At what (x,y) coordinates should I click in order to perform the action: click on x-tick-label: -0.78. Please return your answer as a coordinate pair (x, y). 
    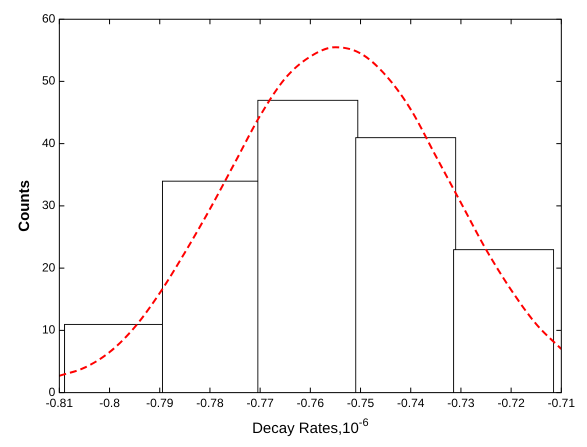
    Looking at the image, I should click on (210, 403).